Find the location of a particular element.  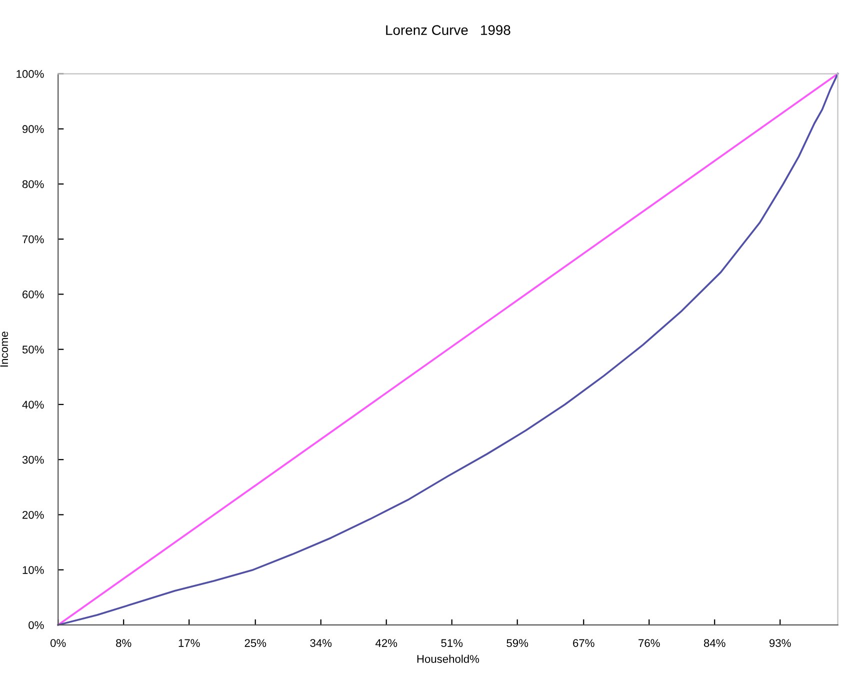

y-tick-label: 80% is located at coordinates (33, 184).